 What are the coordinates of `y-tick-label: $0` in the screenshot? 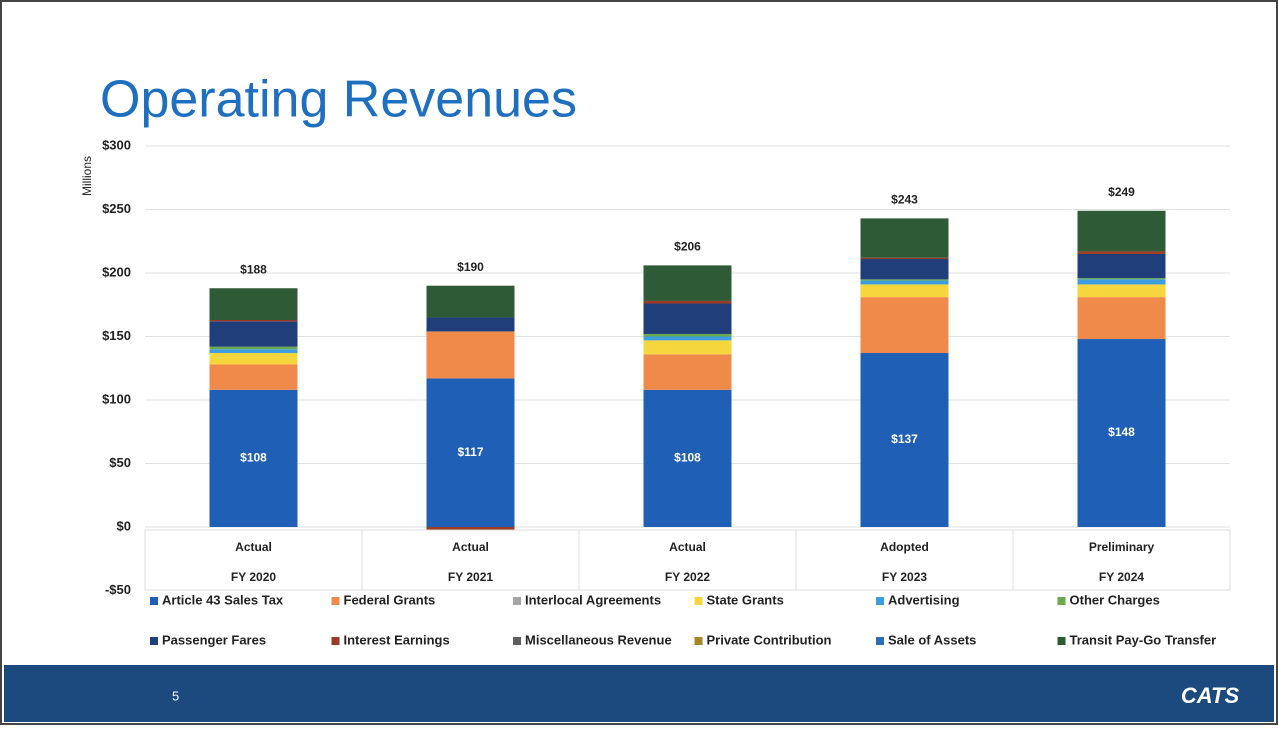 It's located at (124, 525).